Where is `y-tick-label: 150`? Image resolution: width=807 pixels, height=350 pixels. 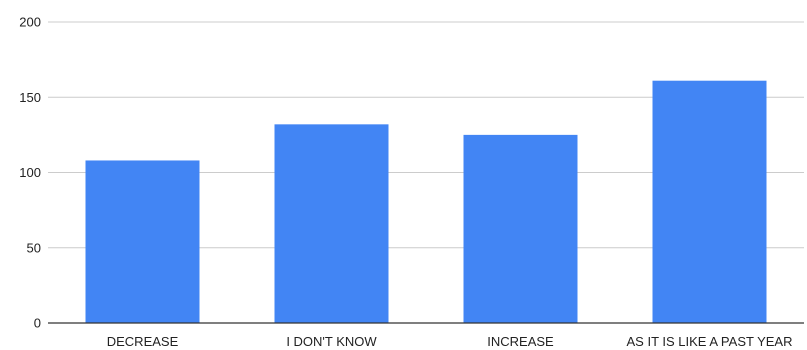 y-tick-label: 150 is located at coordinates (30, 97).